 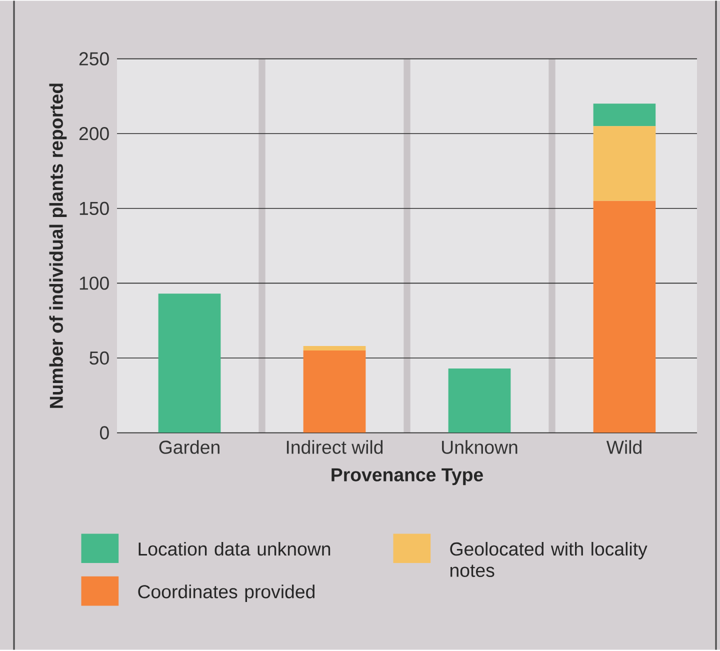 I want to click on y-axis-title: Number of individual plants reported, so click(x=58, y=246).